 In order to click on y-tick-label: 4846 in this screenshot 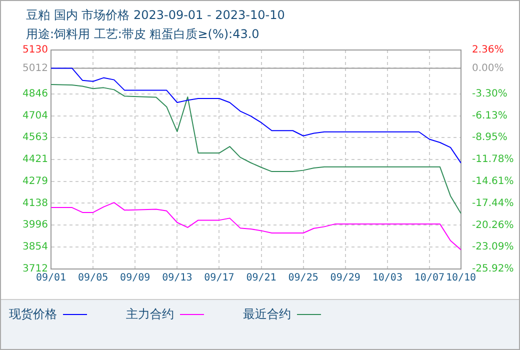, I will do `click(35, 94)`.